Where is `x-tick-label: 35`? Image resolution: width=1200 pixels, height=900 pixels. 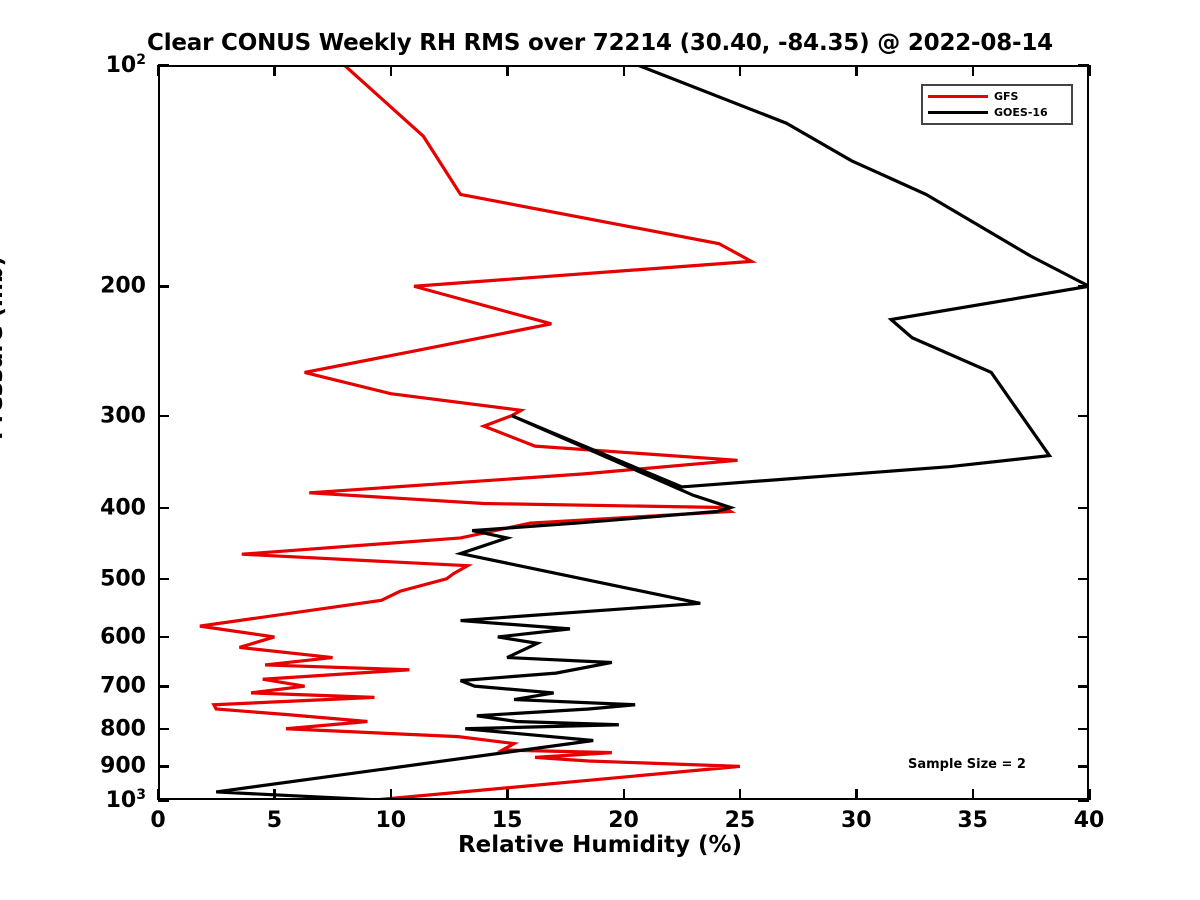 x-tick-label: 35 is located at coordinates (972, 820).